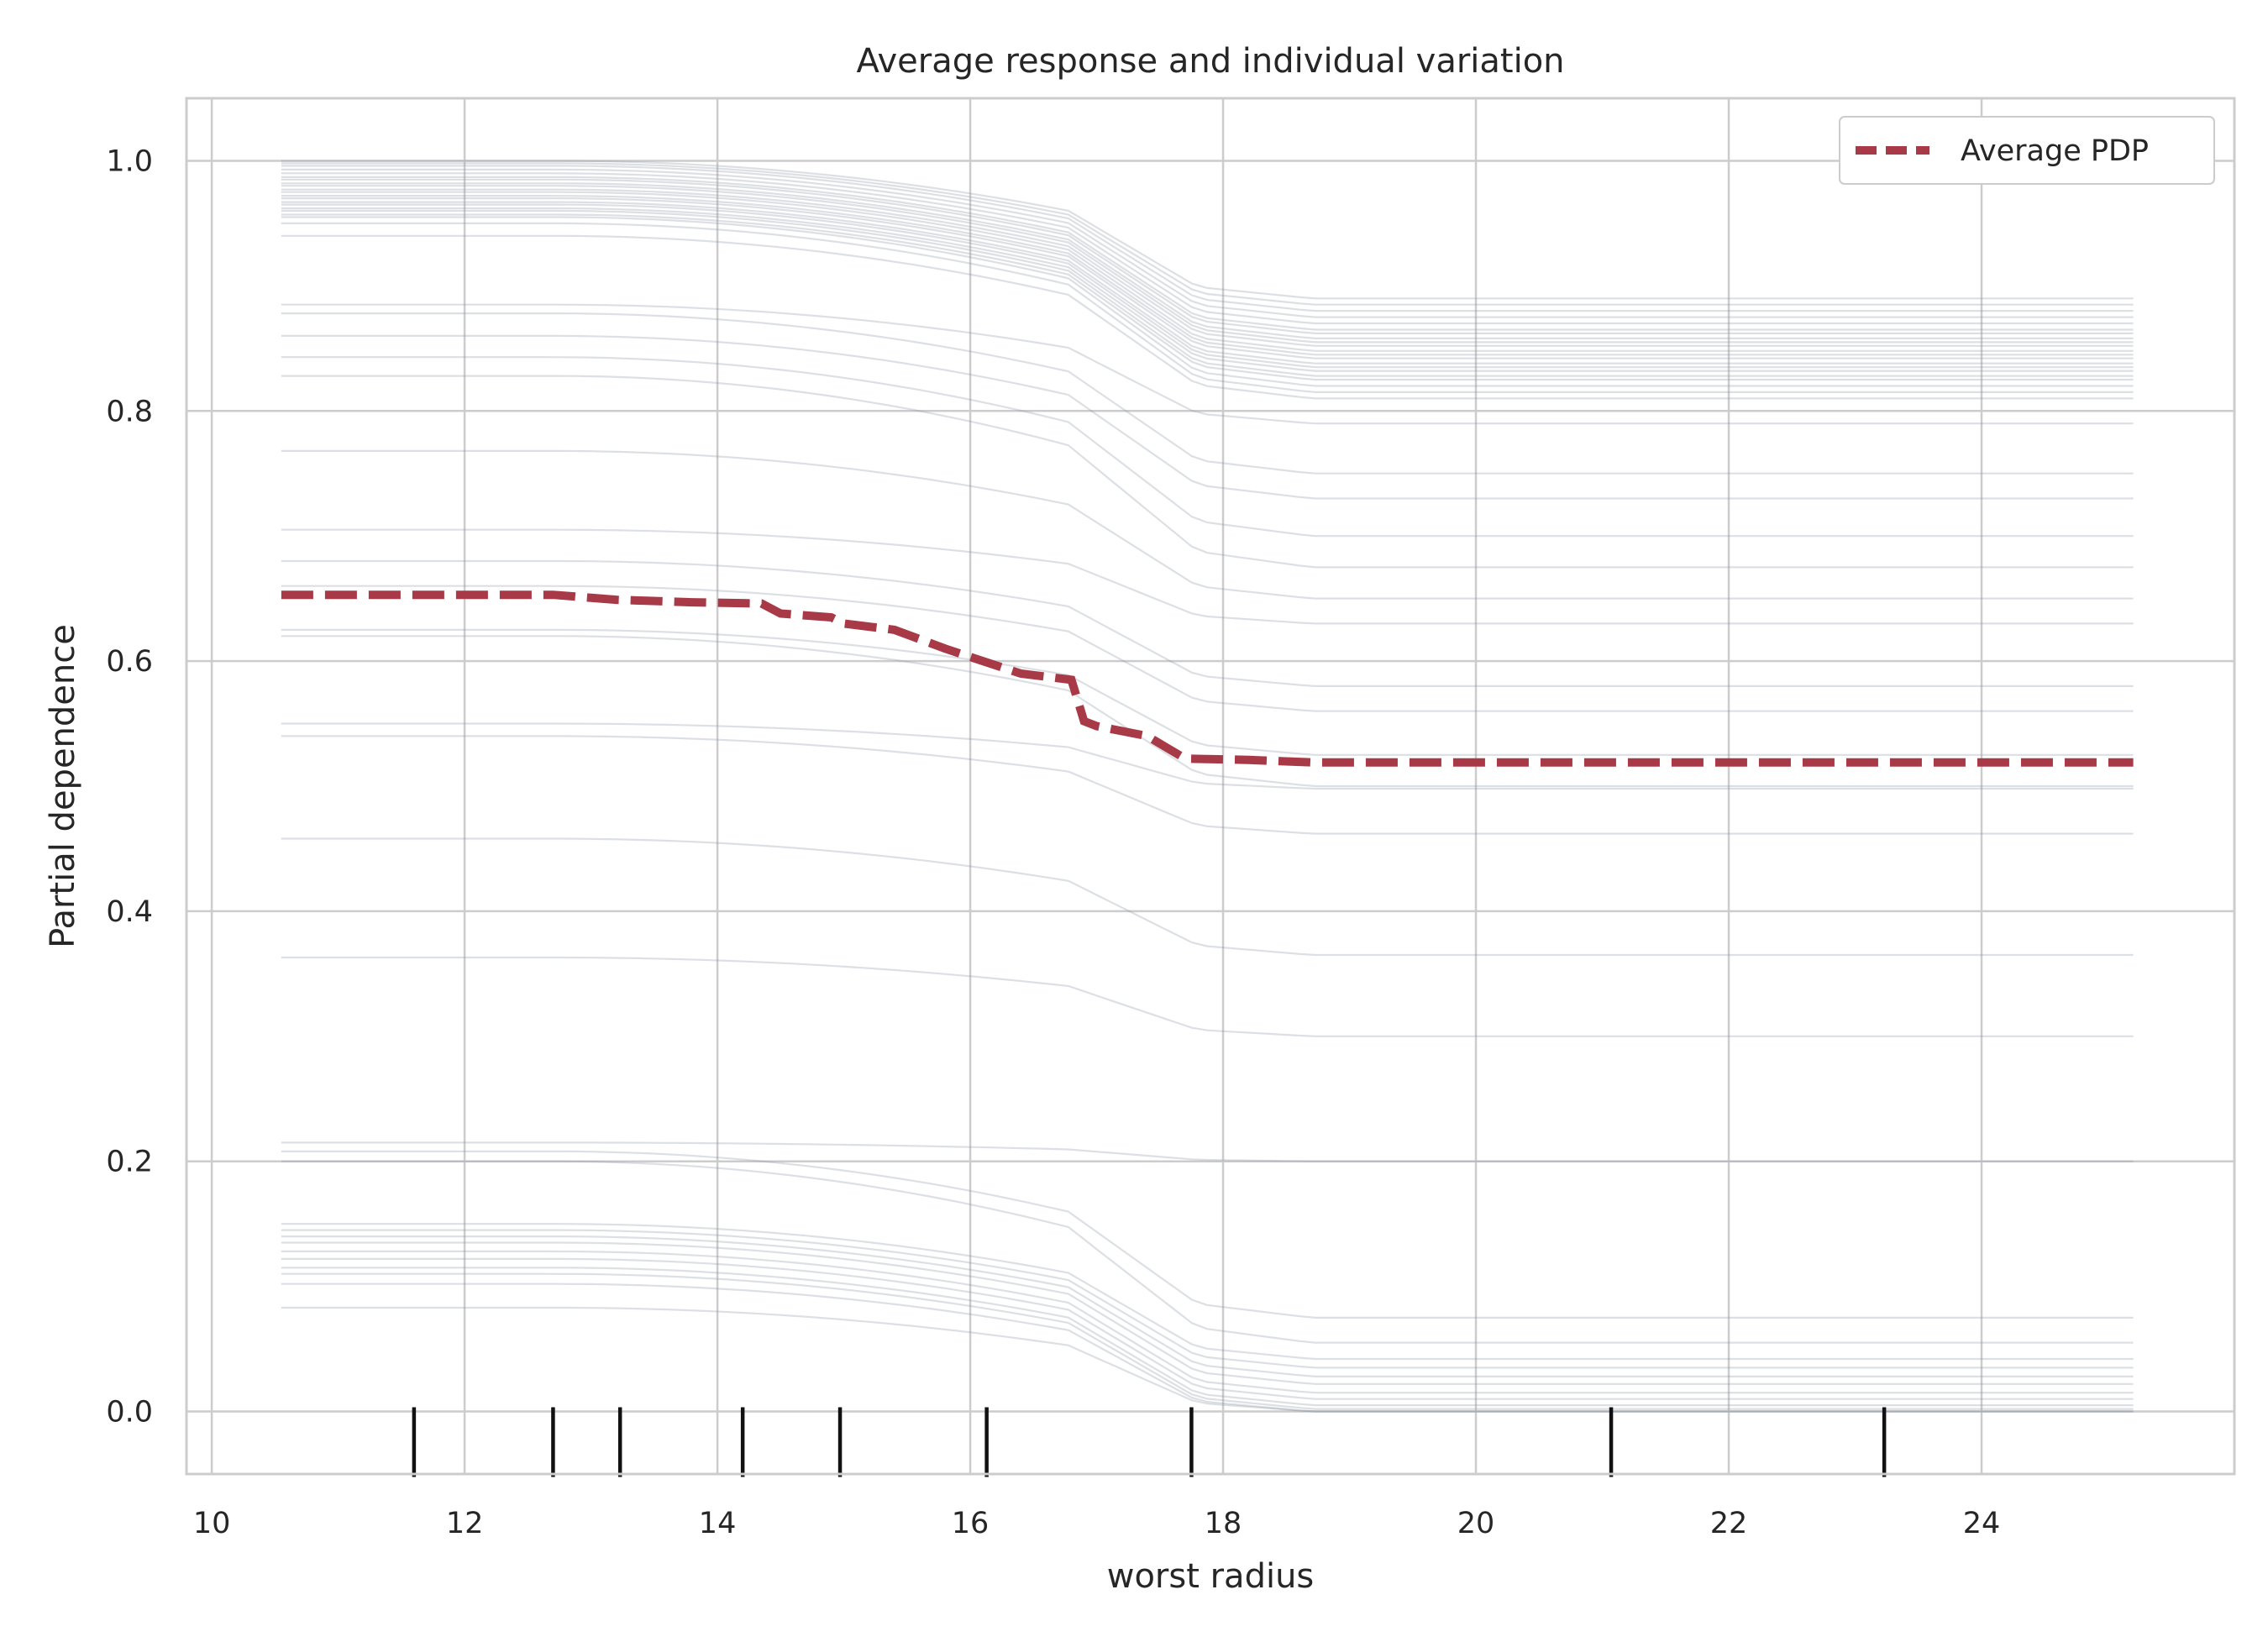 Image resolution: width=2268 pixels, height=1642 pixels. What do you see at coordinates (465, 1524) in the screenshot?
I see `x-tick-label: 12` at bounding box center [465, 1524].